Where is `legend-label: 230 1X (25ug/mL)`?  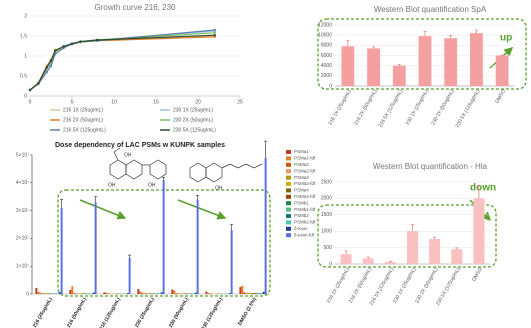 legend-label: 230 1X (25ug/mL) is located at coordinates (193, 110).